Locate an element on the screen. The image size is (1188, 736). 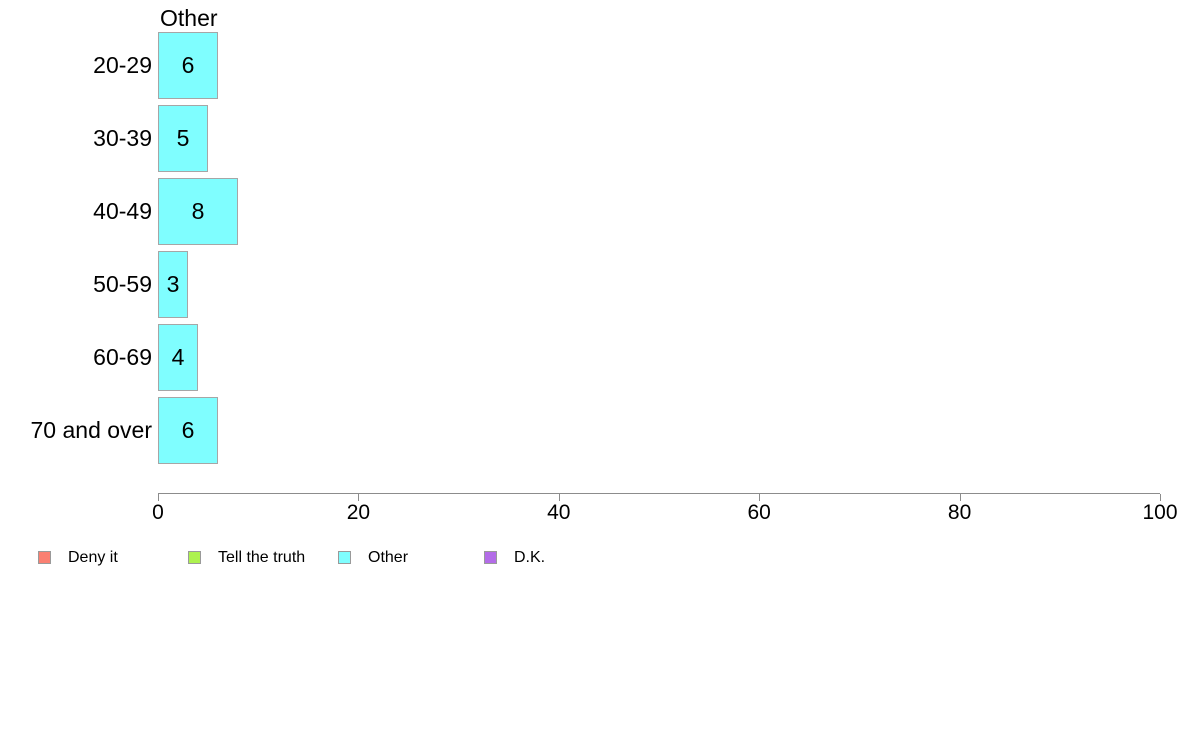
bar-70-and-over is located at coordinates (188, 430).